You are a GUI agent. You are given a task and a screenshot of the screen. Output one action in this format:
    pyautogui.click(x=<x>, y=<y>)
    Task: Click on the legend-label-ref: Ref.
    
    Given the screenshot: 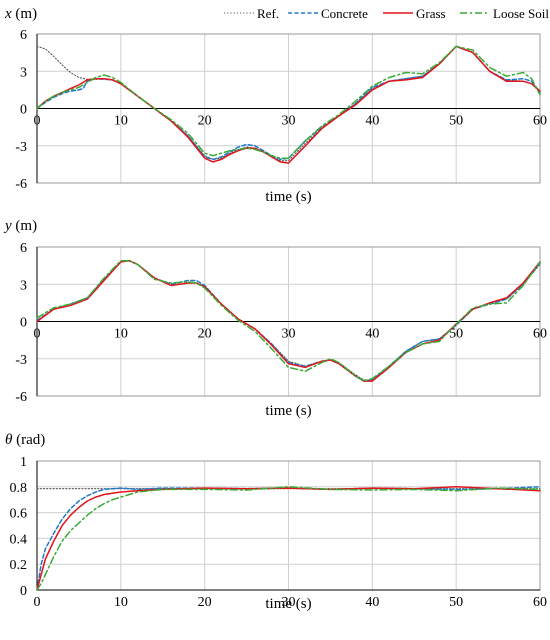 What is the action you would take?
    pyautogui.click(x=268, y=13)
    